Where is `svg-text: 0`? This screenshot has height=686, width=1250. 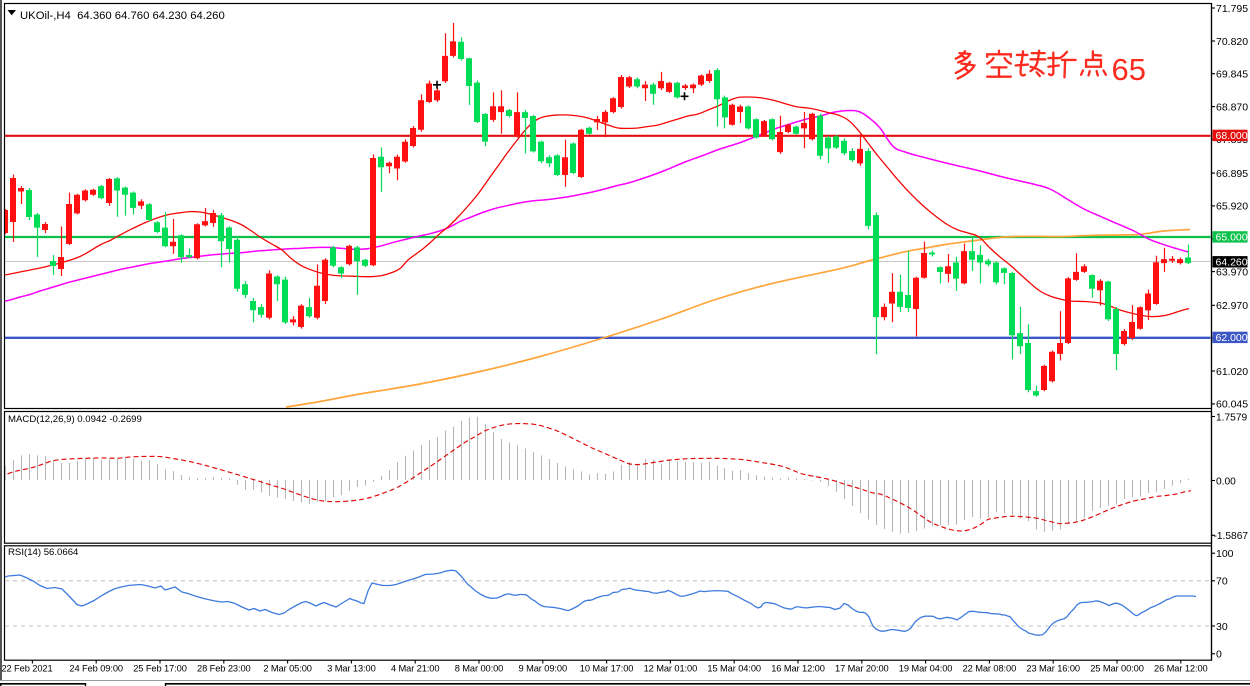
svg-text: 0 is located at coordinates (1219, 655).